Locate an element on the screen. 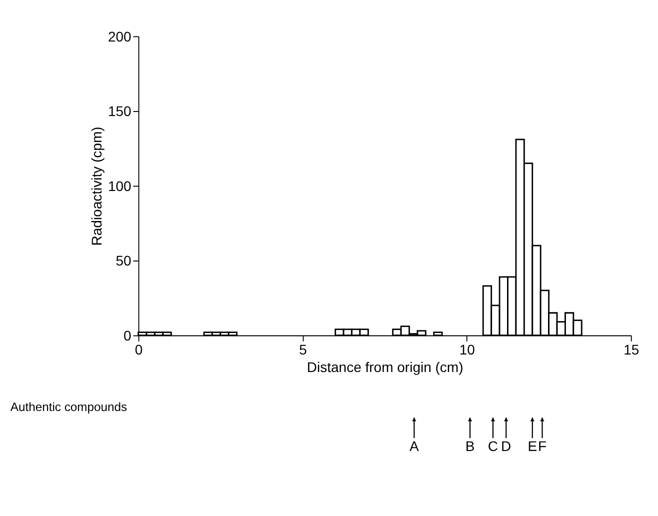 The height and width of the screenshot is (516, 658). y-tick-label: 150 is located at coordinates (120, 111).